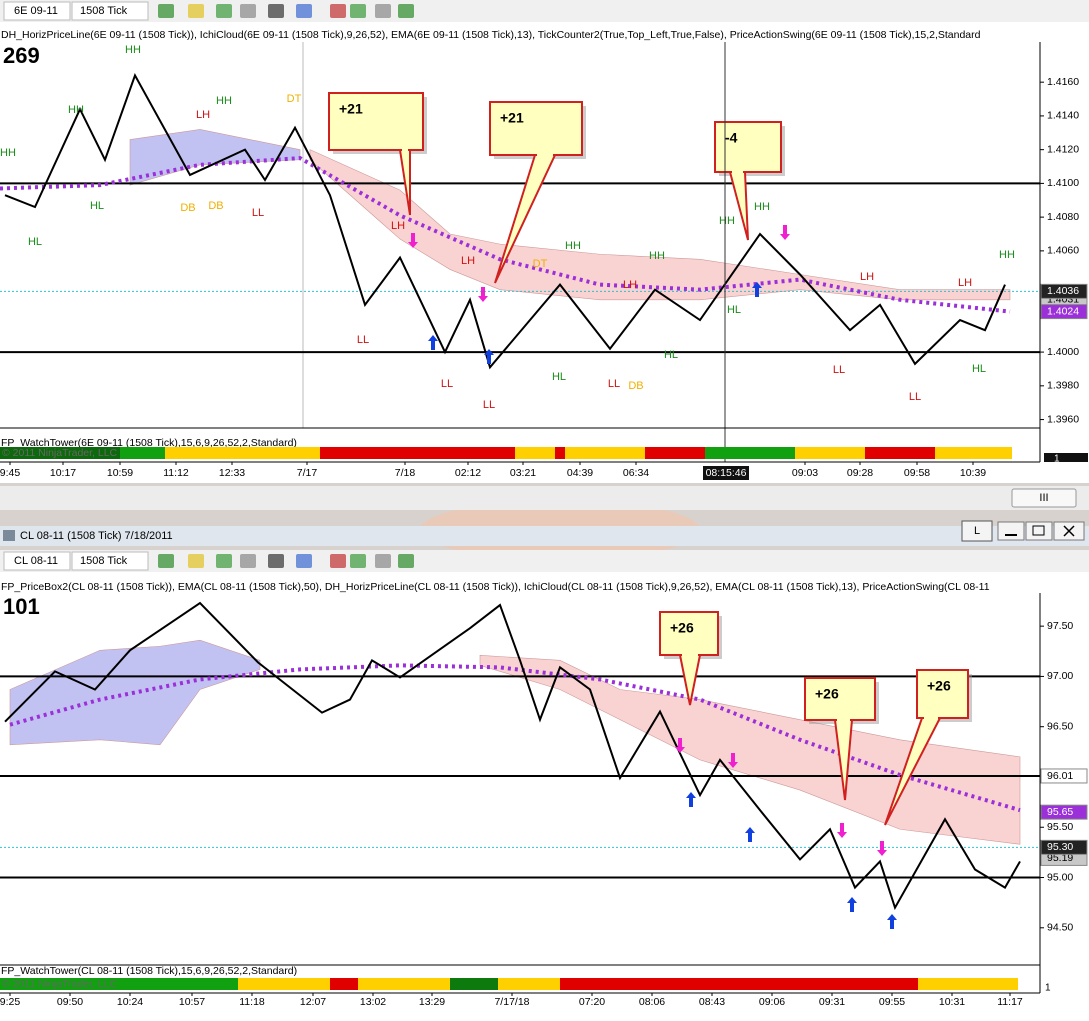  I want to click on x-tick-label: 07:20, so click(592, 1002).